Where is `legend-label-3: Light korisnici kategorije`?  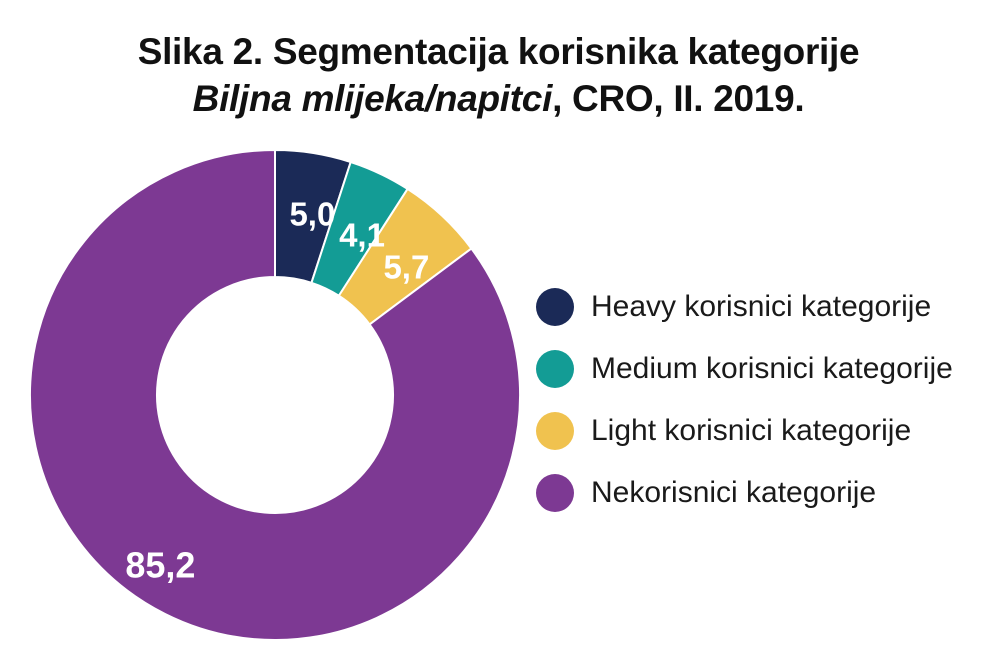 legend-label-3: Light korisnici kategorije is located at coordinates (751, 430).